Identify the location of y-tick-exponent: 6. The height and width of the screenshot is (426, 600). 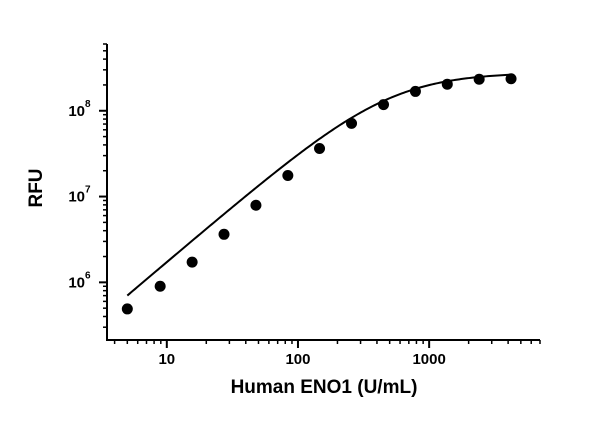
(88, 275).